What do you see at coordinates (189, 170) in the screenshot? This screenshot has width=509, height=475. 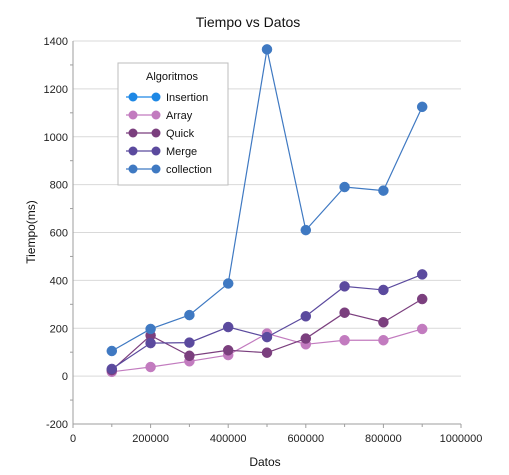 I see `legend-label-collection: collection` at bounding box center [189, 170].